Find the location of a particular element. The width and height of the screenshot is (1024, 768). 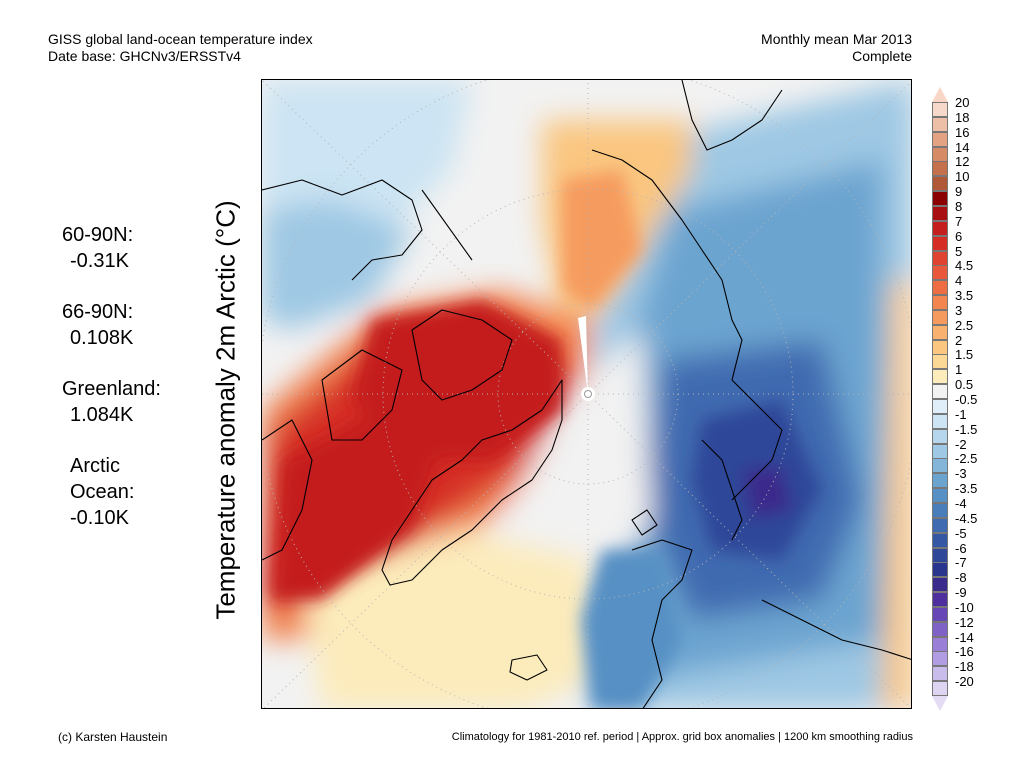

colorbar-label: -8 is located at coordinates (961, 578).